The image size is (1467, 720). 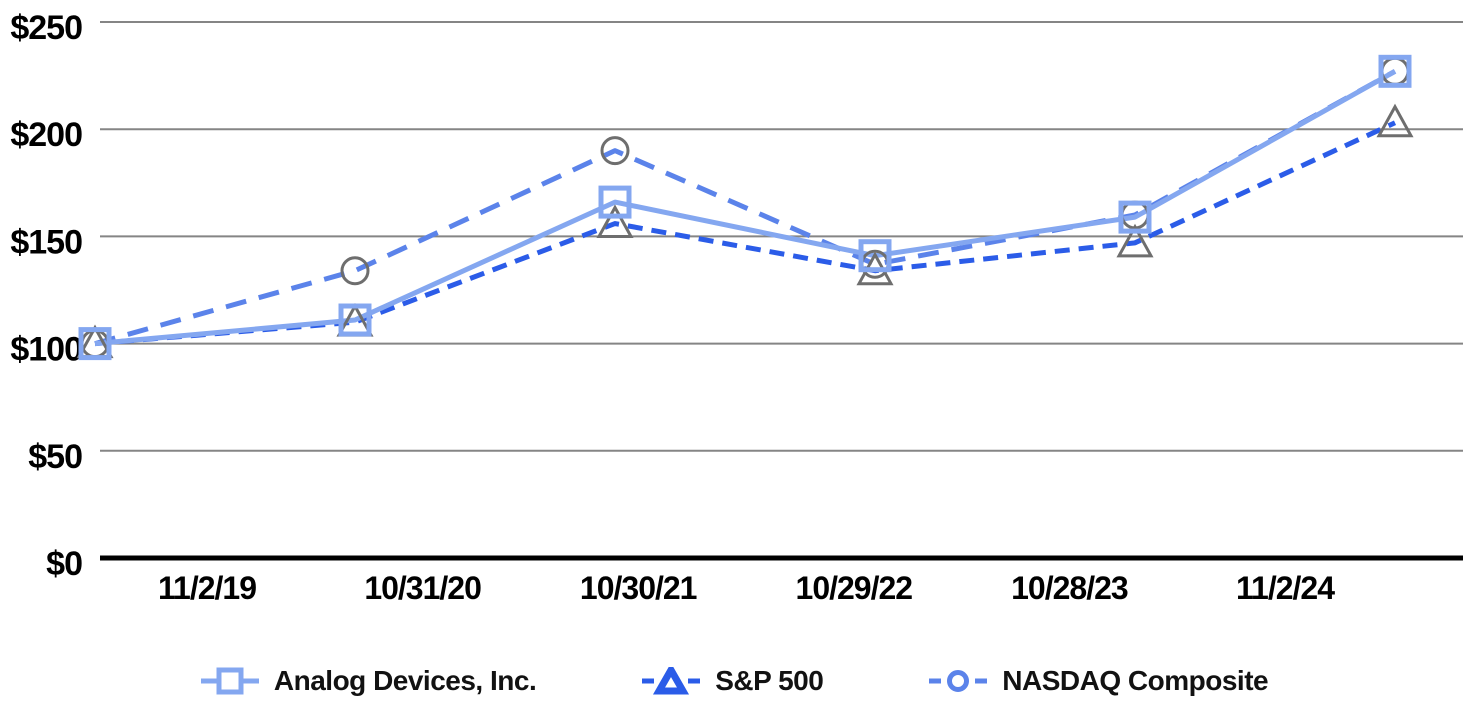 What do you see at coordinates (1135, 680) in the screenshot?
I see `legend-label-nasdaq: NASDAQ Composite` at bounding box center [1135, 680].